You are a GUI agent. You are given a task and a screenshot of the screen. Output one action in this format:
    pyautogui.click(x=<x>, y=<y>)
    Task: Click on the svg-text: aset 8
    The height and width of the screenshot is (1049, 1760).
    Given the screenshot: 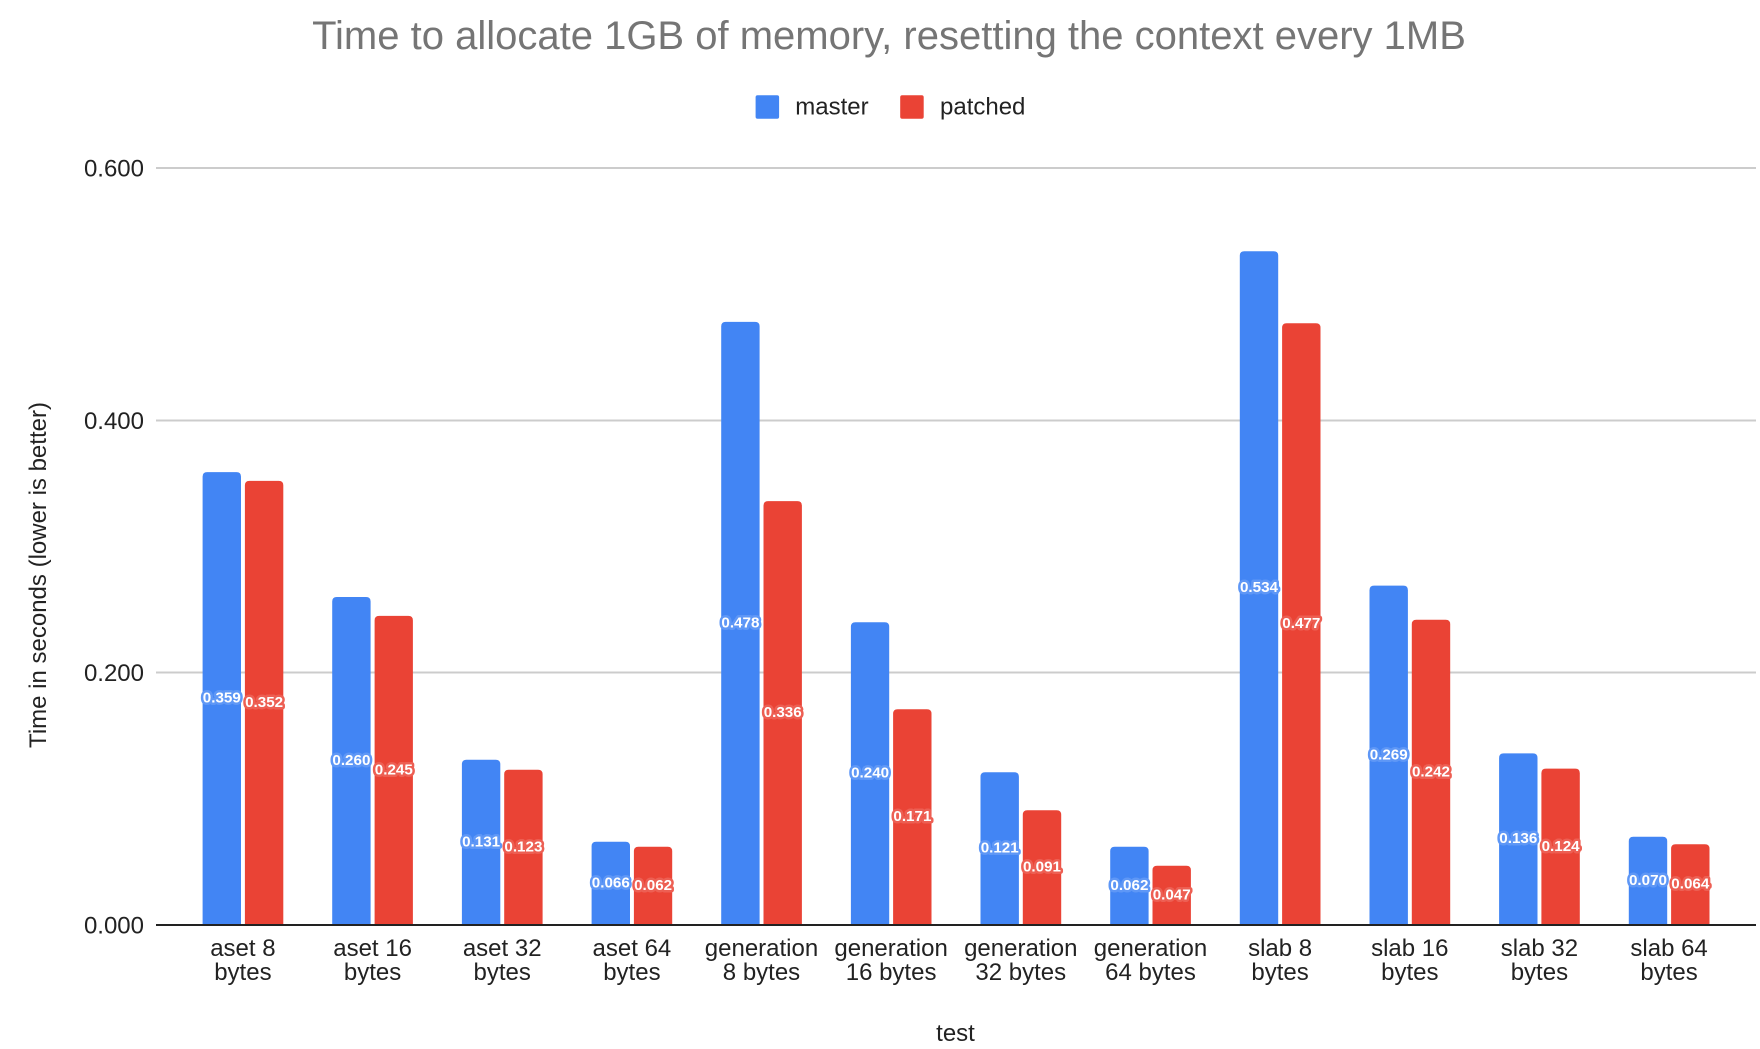 What is the action you would take?
    pyautogui.click(x=242, y=948)
    